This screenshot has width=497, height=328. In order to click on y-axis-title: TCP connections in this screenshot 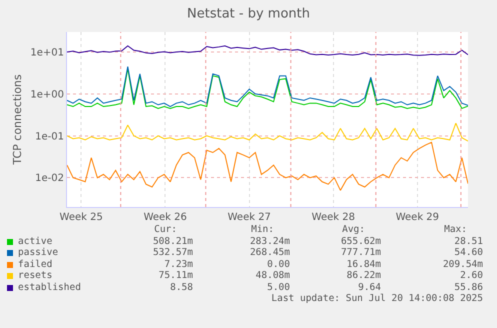, I will do `click(17, 120)`.